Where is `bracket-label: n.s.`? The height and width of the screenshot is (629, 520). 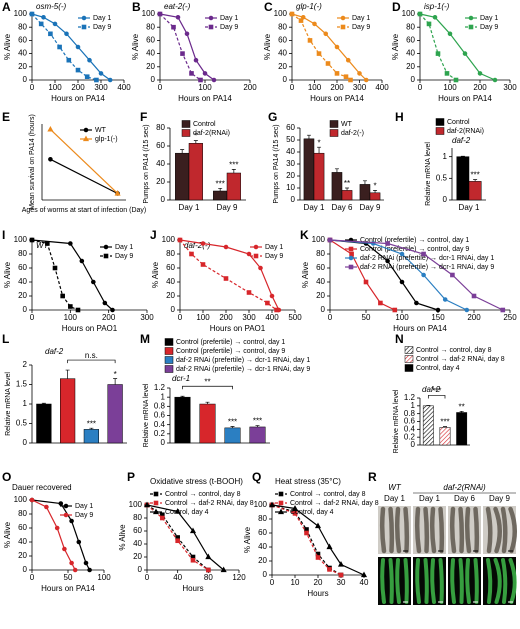 bracket-label: n.s. is located at coordinates (91, 355).